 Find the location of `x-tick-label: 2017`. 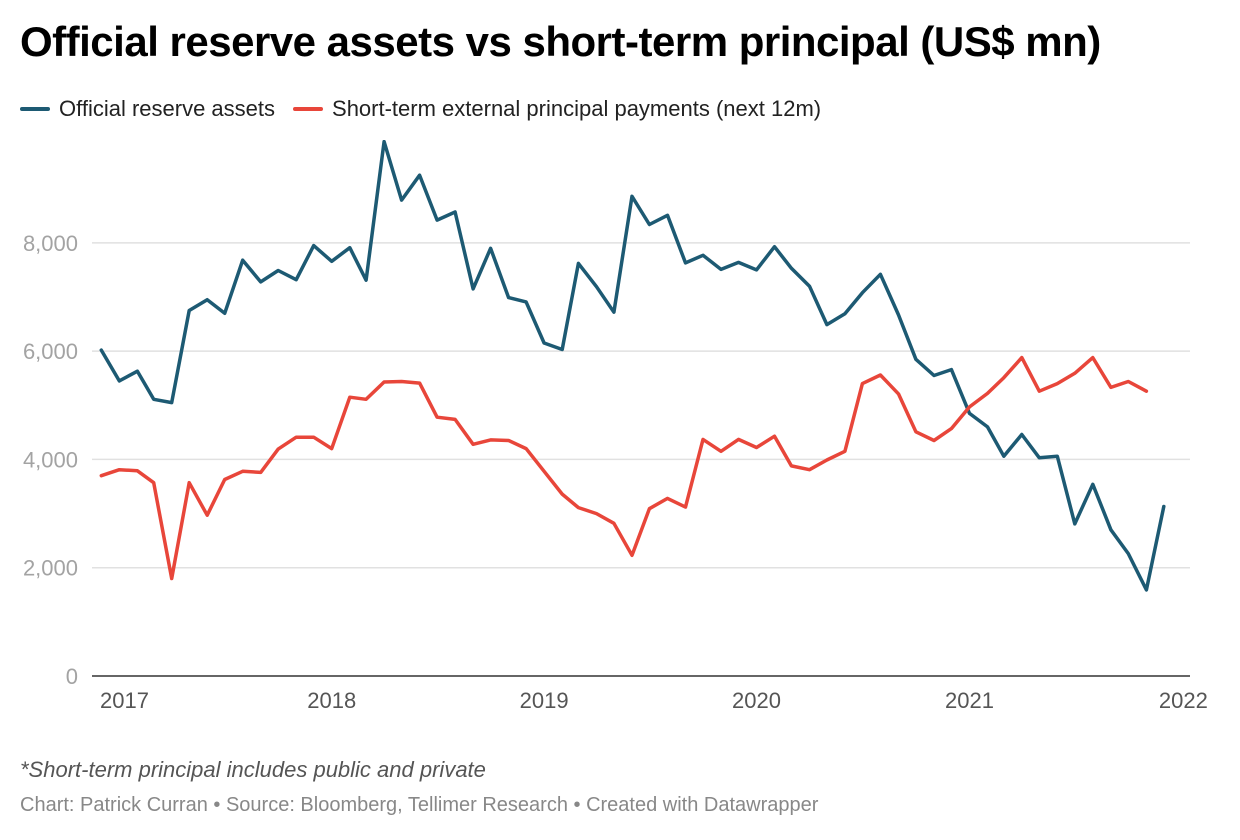

x-tick-label: 2017 is located at coordinates (124, 700).